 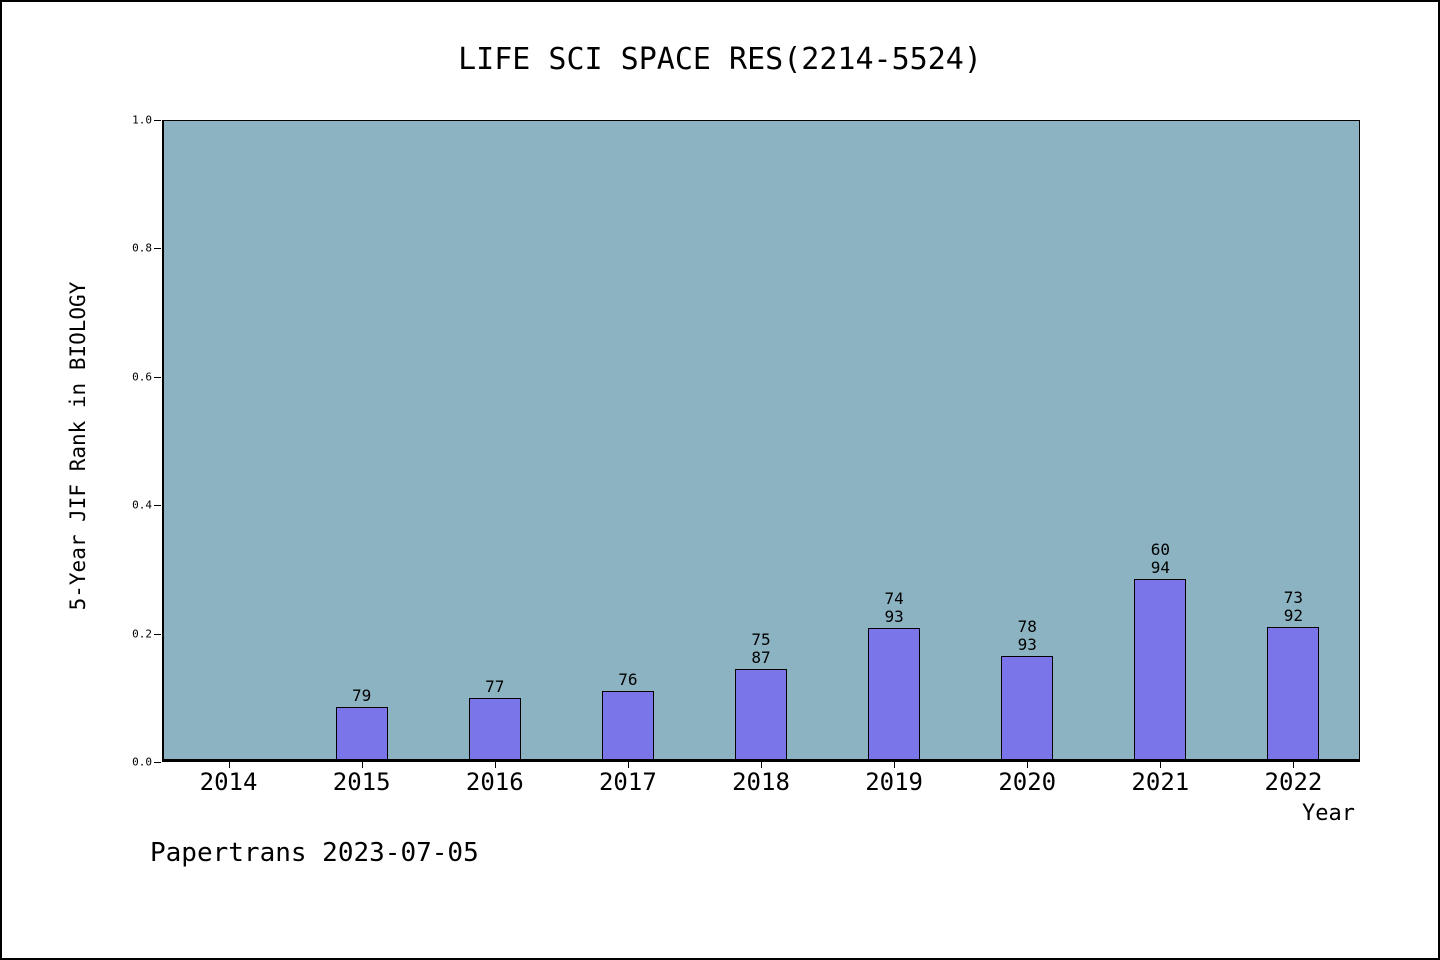 I want to click on y-tick-label: 0.8, so click(x=142, y=248).